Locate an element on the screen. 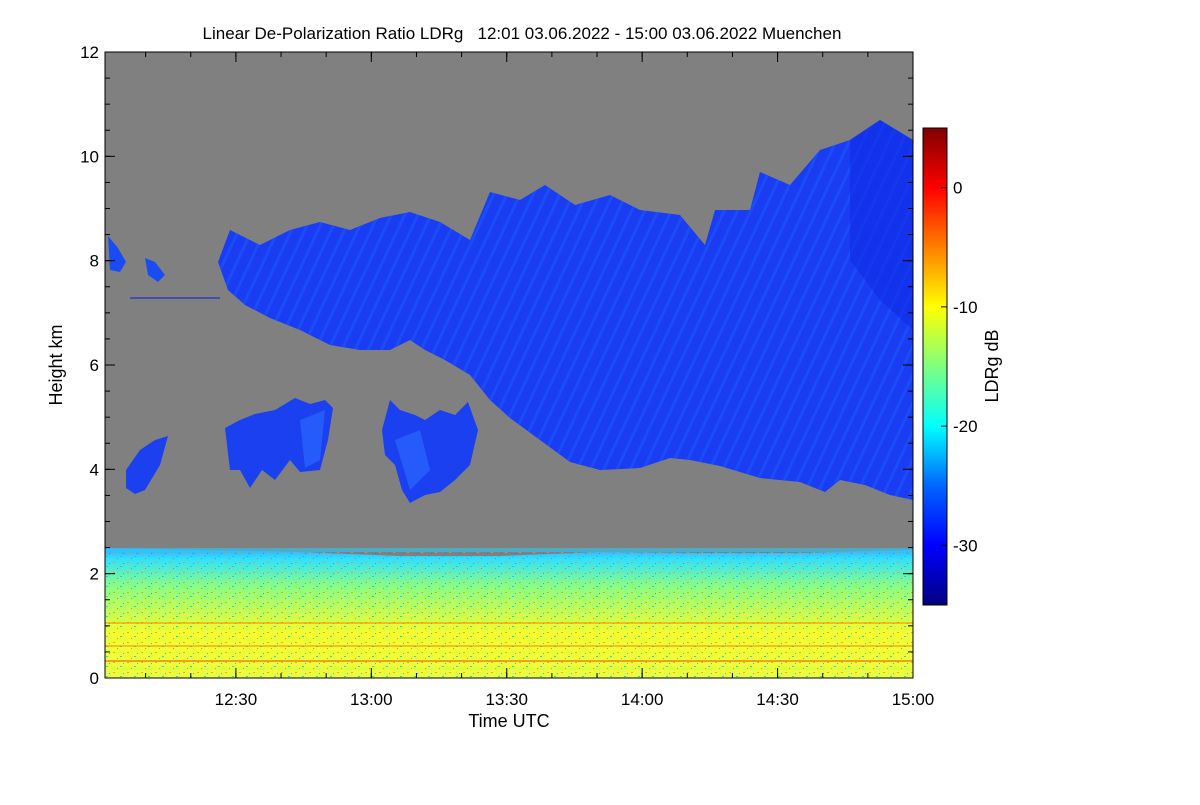 Image resolution: width=1200 pixels, height=805 pixels. colorbar-gradient is located at coordinates (935, 366).